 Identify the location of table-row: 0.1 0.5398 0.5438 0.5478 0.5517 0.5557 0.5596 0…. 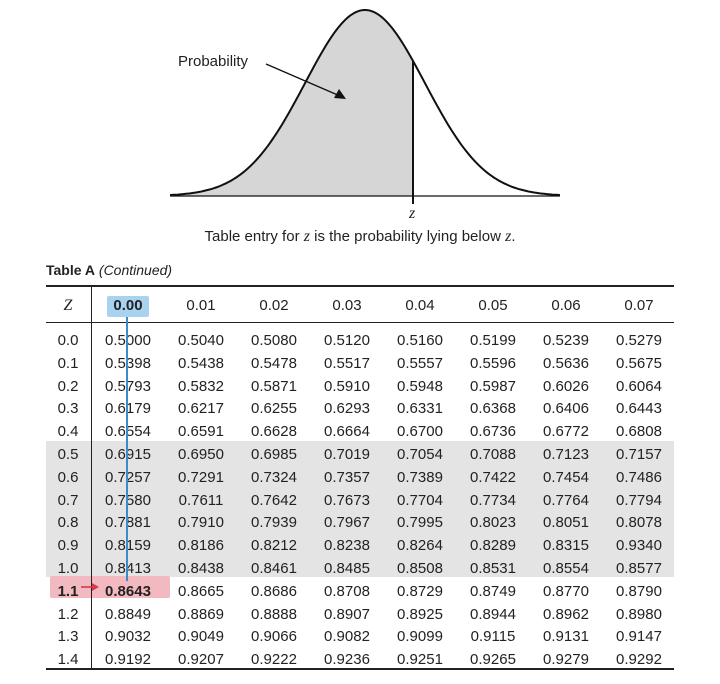
(360, 364).